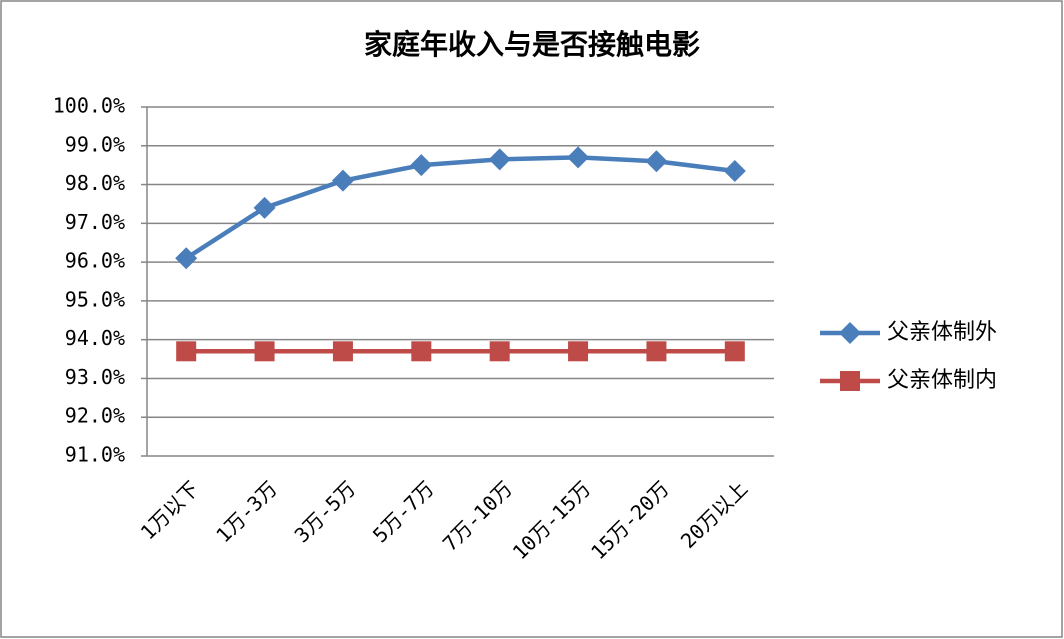  I want to click on y-tick-label: 92.0%, so click(95, 416).